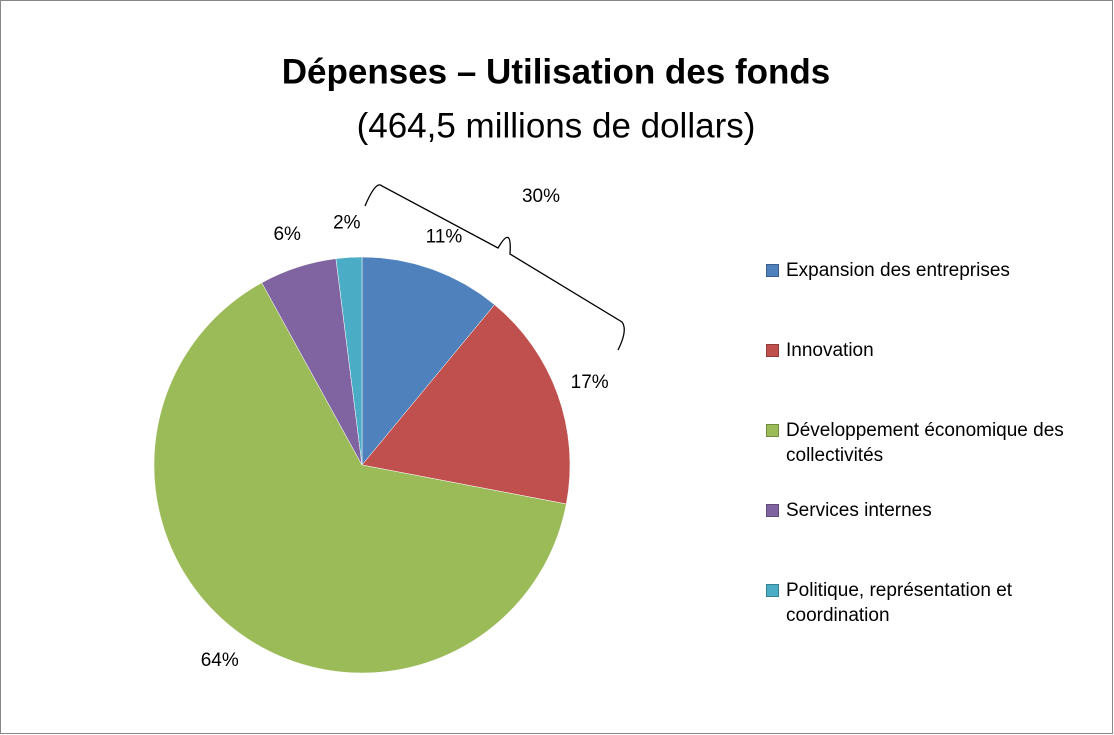 This screenshot has width=1114, height=735. Describe the element at coordinates (830, 350) in the screenshot. I see `legend-label: Innovation` at that location.